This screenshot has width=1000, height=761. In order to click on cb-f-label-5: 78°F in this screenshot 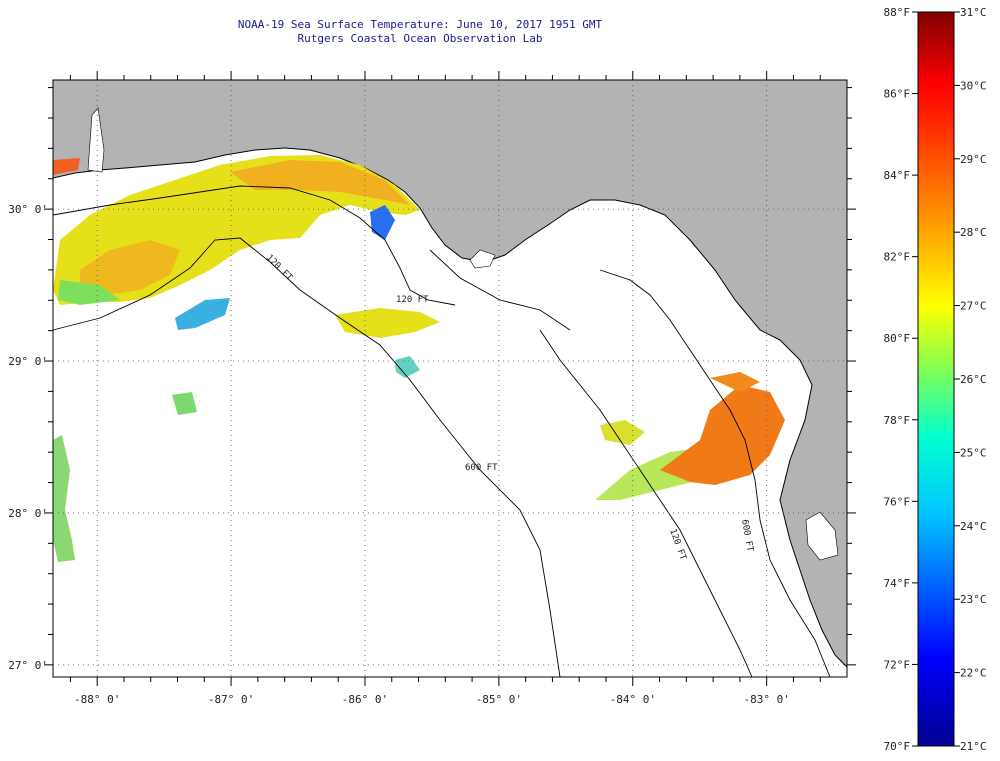, I will do `click(897, 420)`.